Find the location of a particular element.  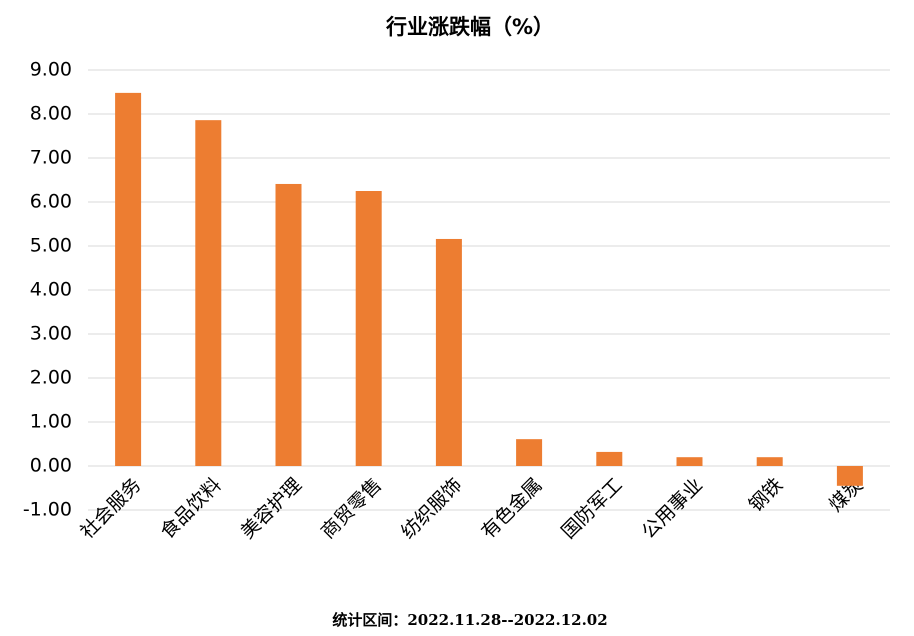

x-tick-label: 纺织服饰 is located at coordinates (431, 508).